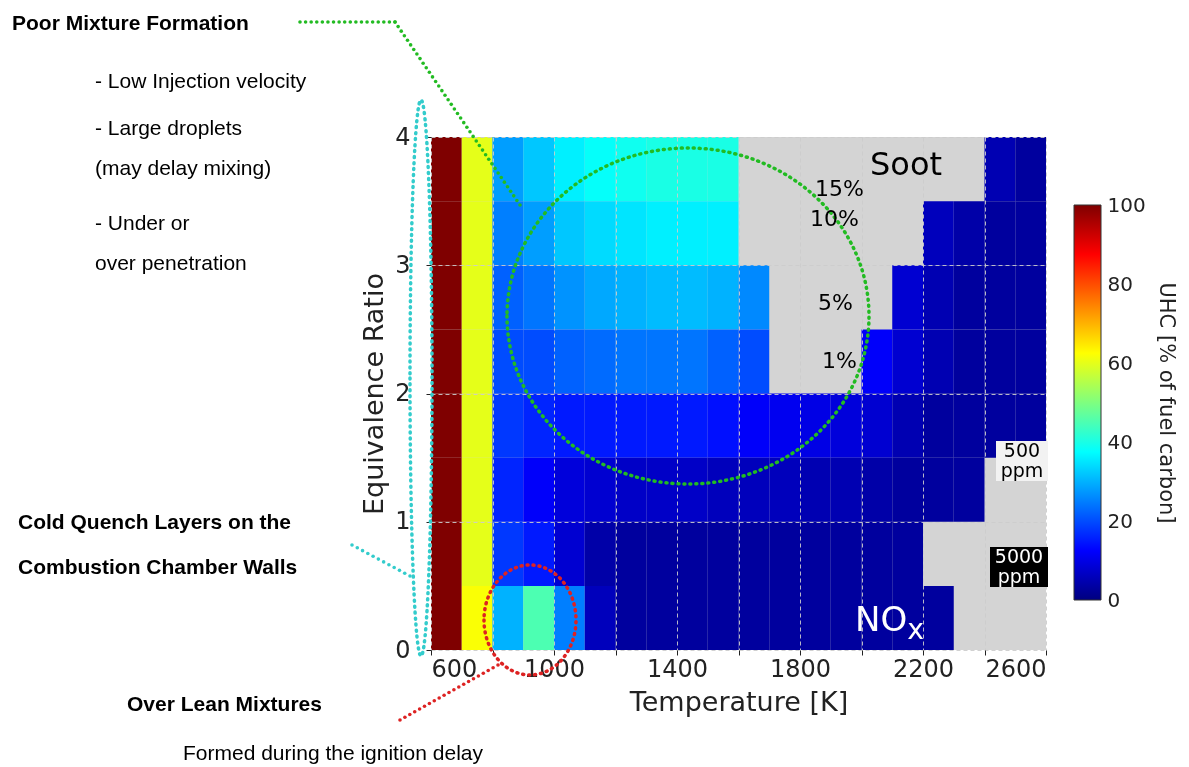 The height and width of the screenshot is (767, 1189). I want to click on y-tick-label: 3, so click(403, 264).